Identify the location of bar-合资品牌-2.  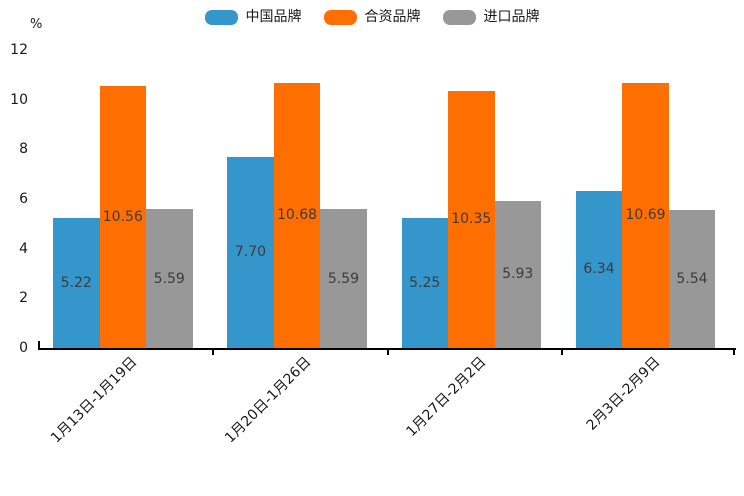
(297, 215).